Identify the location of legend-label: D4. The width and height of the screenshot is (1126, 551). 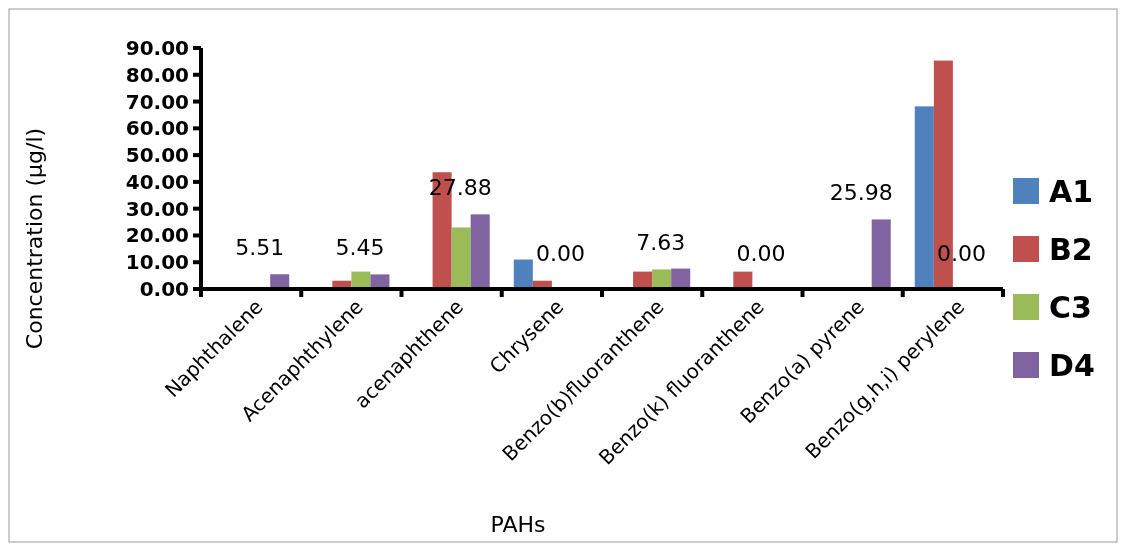
(1072, 365).